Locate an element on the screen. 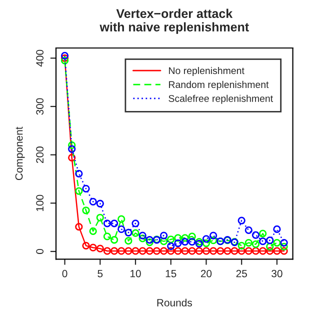 This screenshot has width=320, height=320. y-tick-label: 400 is located at coordinates (40, 58).